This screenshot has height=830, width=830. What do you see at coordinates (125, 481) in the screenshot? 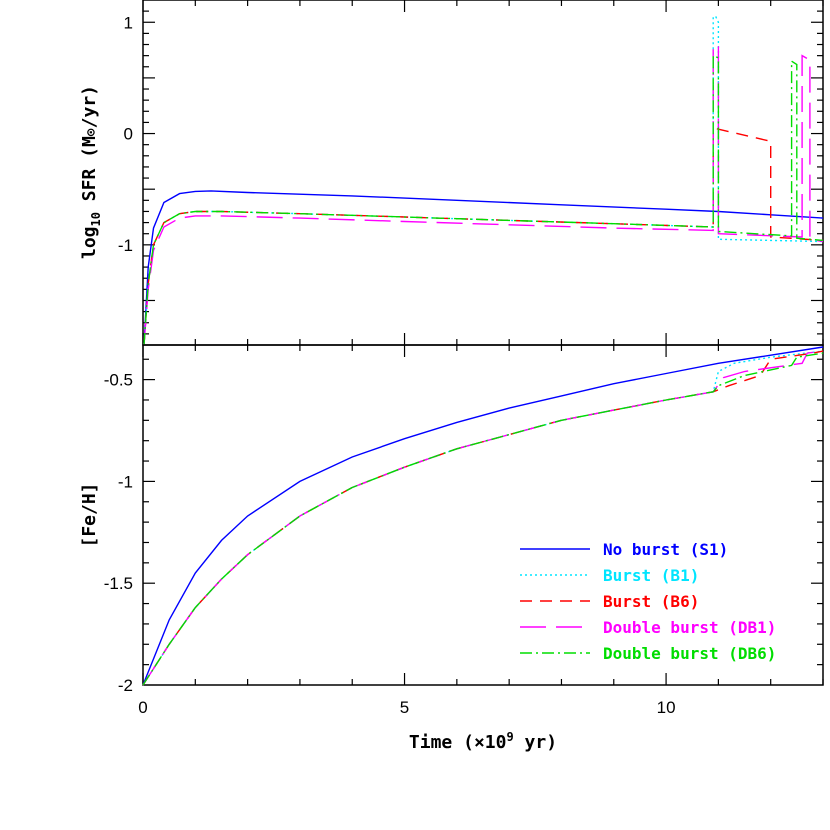
I see `feh-y-tick-label: -1` at bounding box center [125, 481].